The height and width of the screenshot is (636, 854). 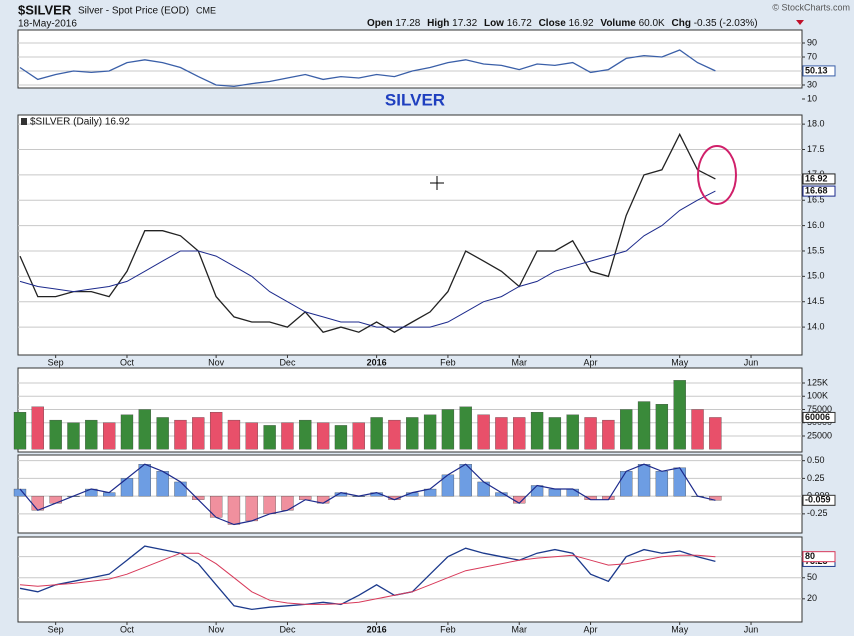 What do you see at coordinates (581, 23) in the screenshot?
I see `quote-value: 16.92` at bounding box center [581, 23].